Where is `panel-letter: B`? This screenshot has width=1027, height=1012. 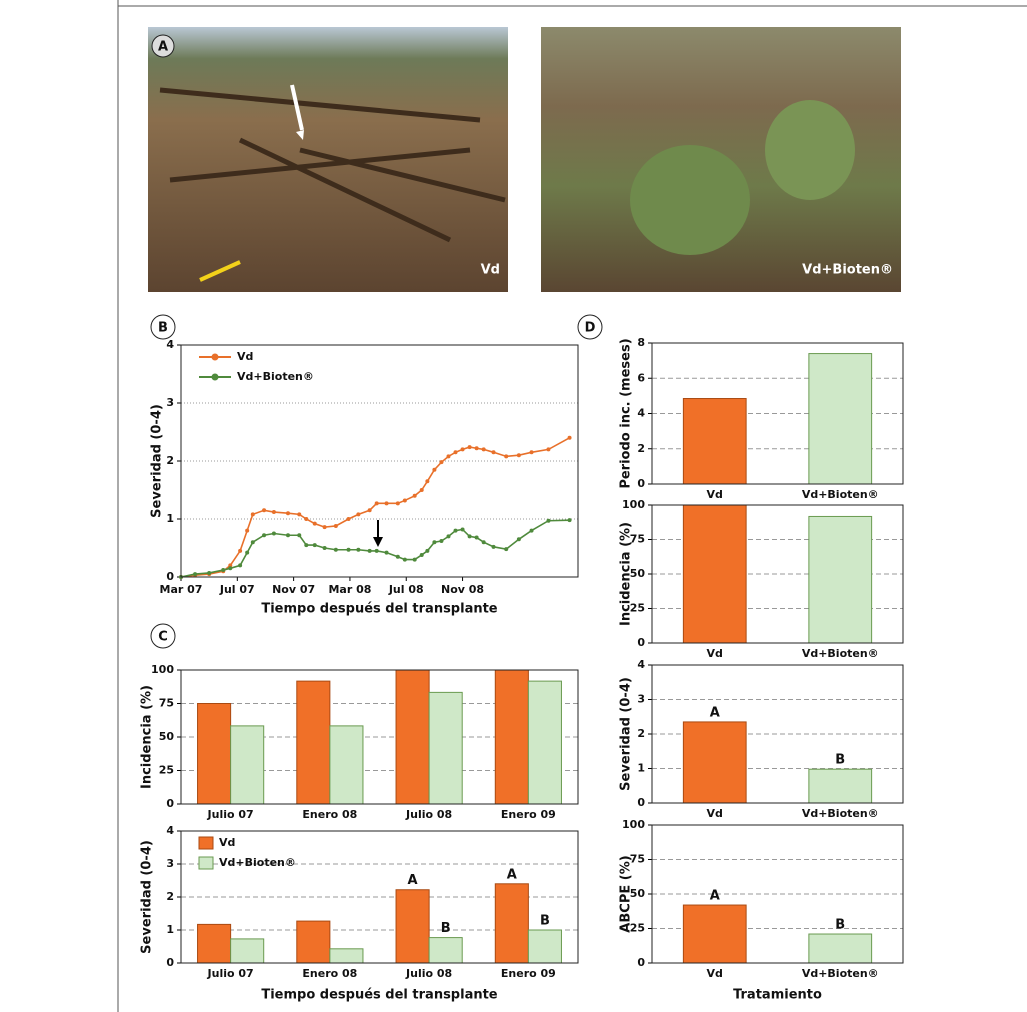
panel-letter: B is located at coordinates (163, 328).